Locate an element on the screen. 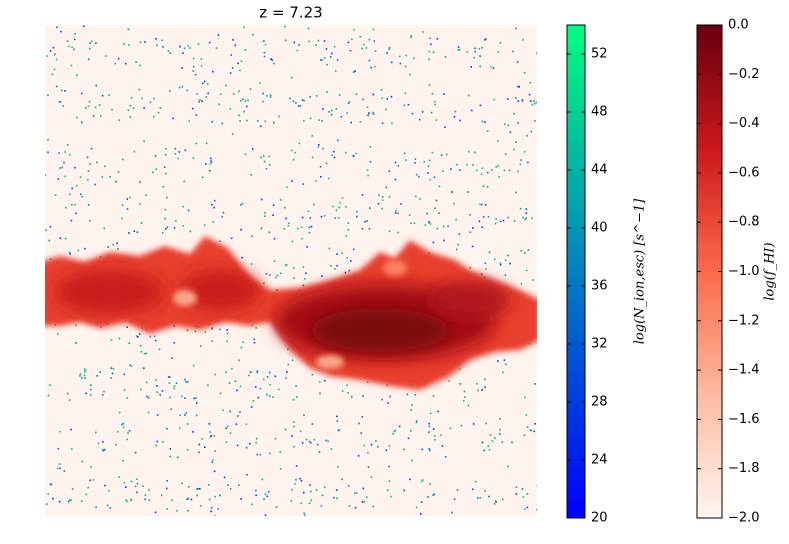  tick-label: −0.8 is located at coordinates (744, 222).